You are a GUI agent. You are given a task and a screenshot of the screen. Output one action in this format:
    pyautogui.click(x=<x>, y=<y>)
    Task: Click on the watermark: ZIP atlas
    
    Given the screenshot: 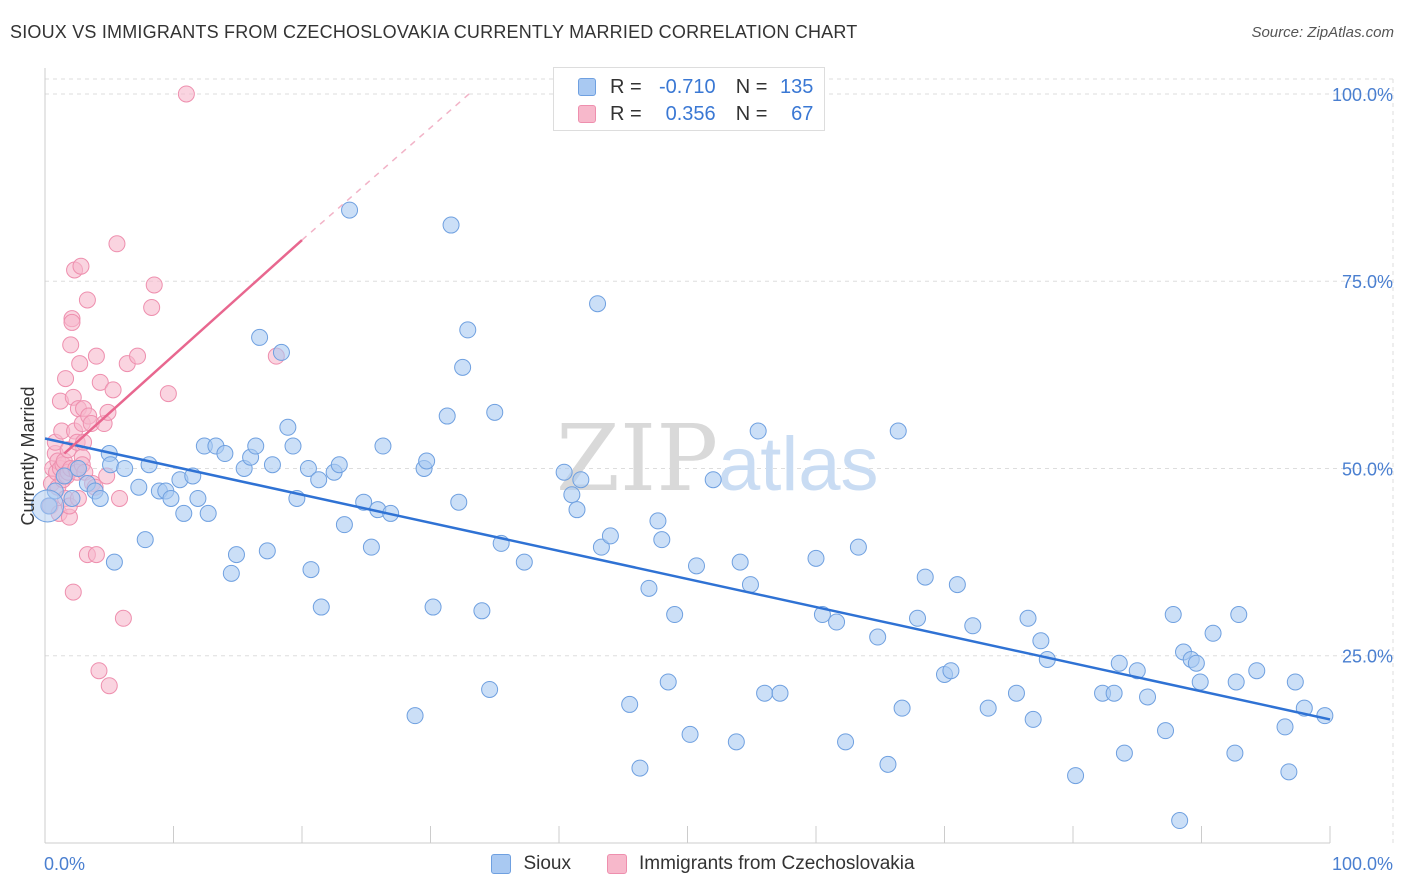 What is the action you would take?
    pyautogui.click(x=717, y=458)
    